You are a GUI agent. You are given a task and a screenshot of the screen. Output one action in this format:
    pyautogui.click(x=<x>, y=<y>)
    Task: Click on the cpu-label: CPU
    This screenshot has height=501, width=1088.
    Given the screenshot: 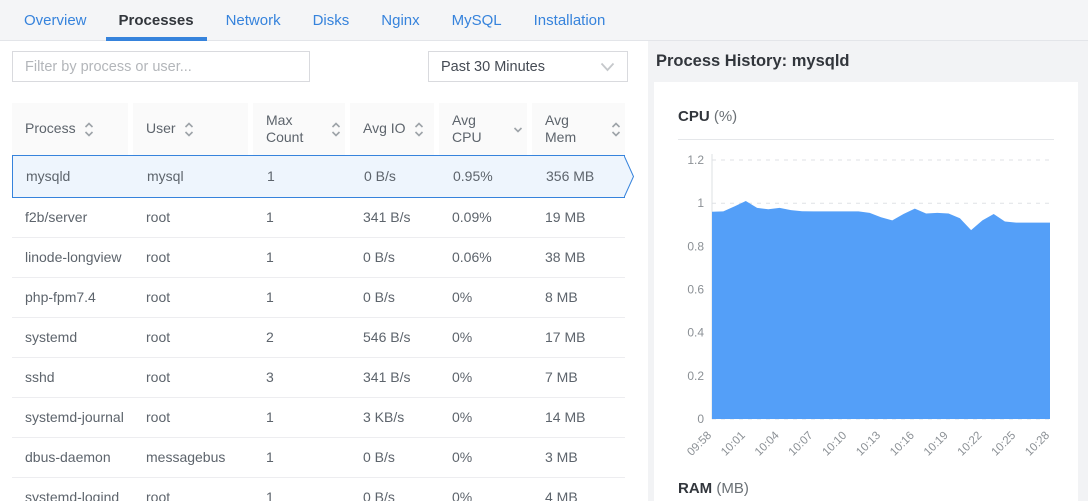 What is the action you would take?
    pyautogui.click(x=694, y=116)
    